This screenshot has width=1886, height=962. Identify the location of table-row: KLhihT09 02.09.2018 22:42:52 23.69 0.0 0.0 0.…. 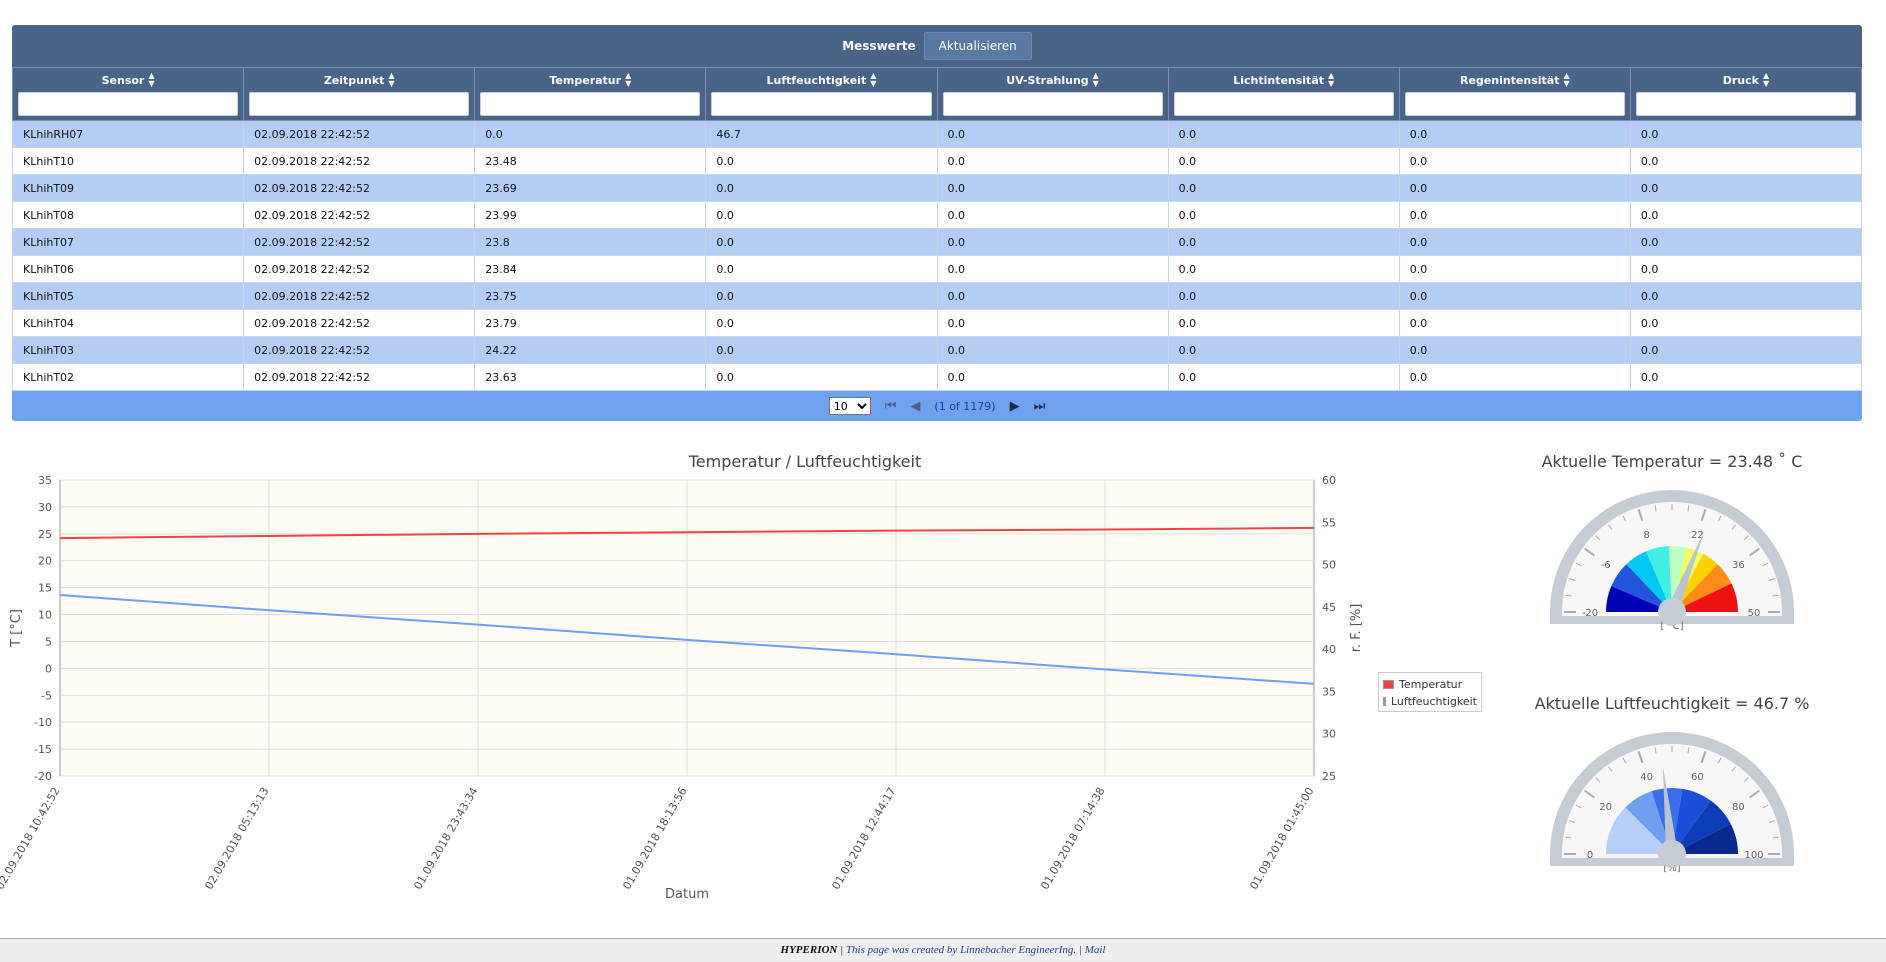
(937, 188).